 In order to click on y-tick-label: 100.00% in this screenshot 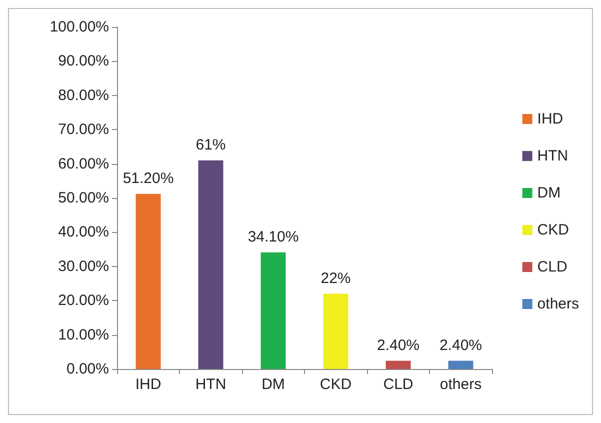, I will do `click(79, 27)`.